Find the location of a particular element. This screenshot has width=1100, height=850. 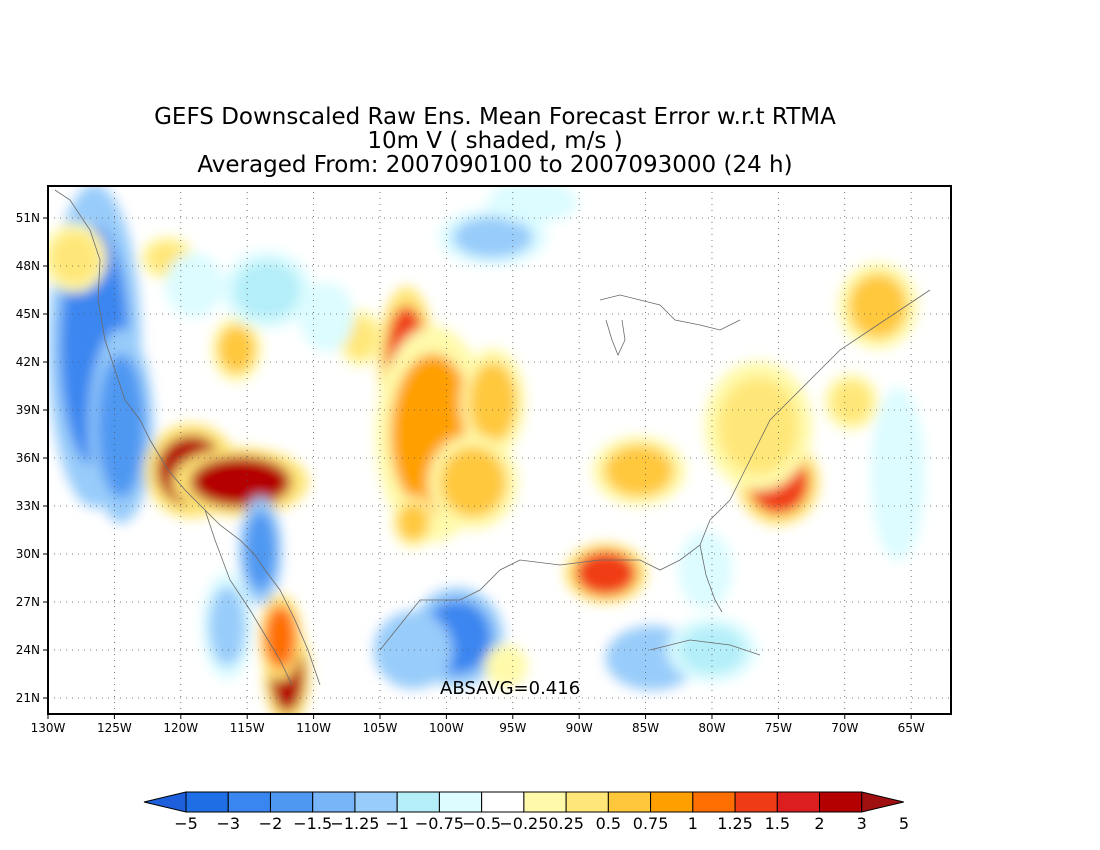

x-tick-label: 125W is located at coordinates (114, 728).